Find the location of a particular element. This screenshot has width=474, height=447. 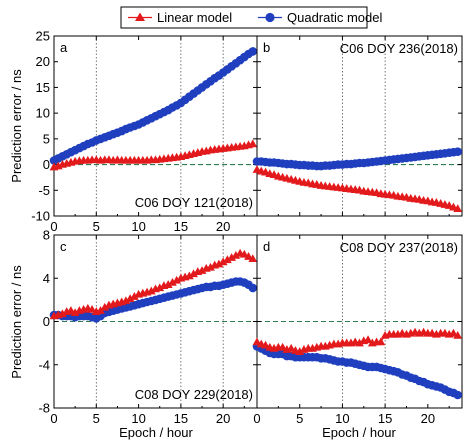

panel-label: b is located at coordinates (266, 47).